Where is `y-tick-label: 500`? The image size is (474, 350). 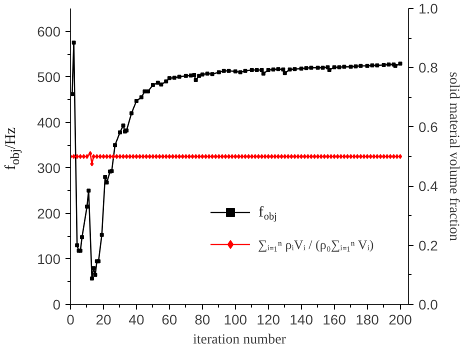 y-tick-label: 500 is located at coordinates (49, 76).